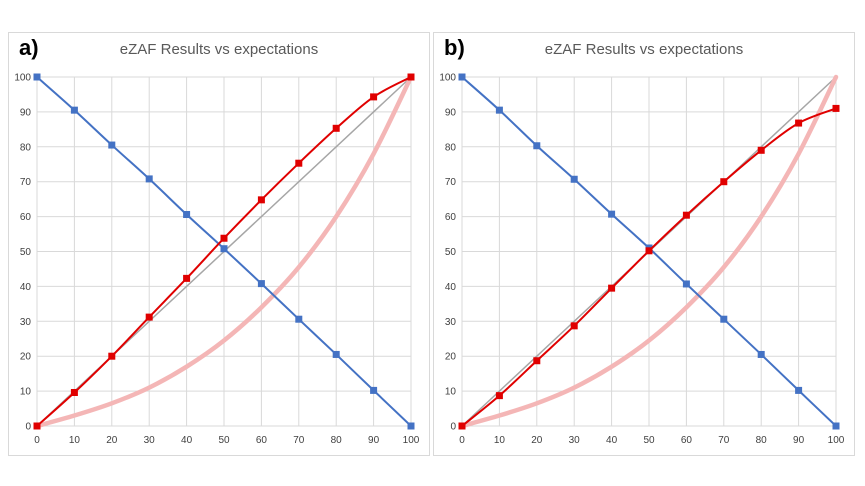 The image size is (865, 486). Describe the element at coordinates (451, 322) in the screenshot. I see `y-tick-label: 30` at that location.